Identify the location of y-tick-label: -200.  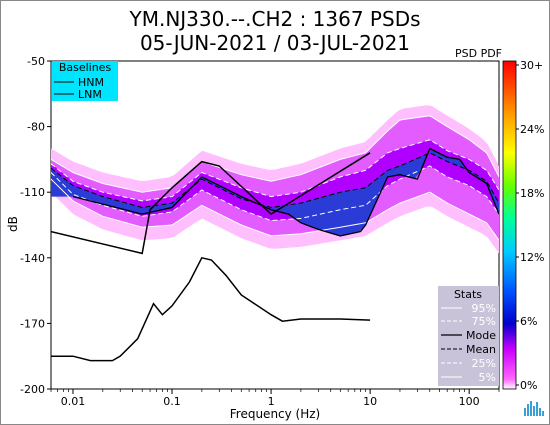
(32, 389).